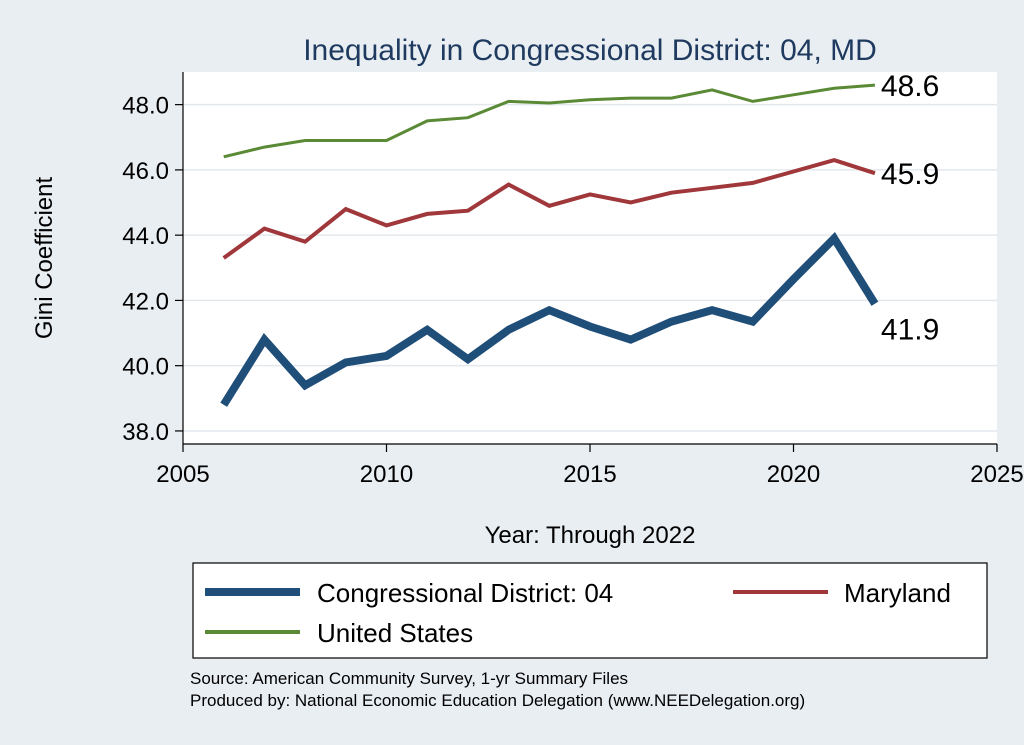  I want to click on x-tick-label: 2010, so click(386, 474).